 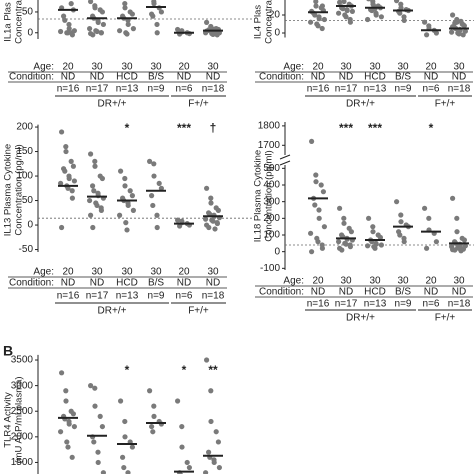 I want to click on condition: B/S, so click(x=403, y=77).